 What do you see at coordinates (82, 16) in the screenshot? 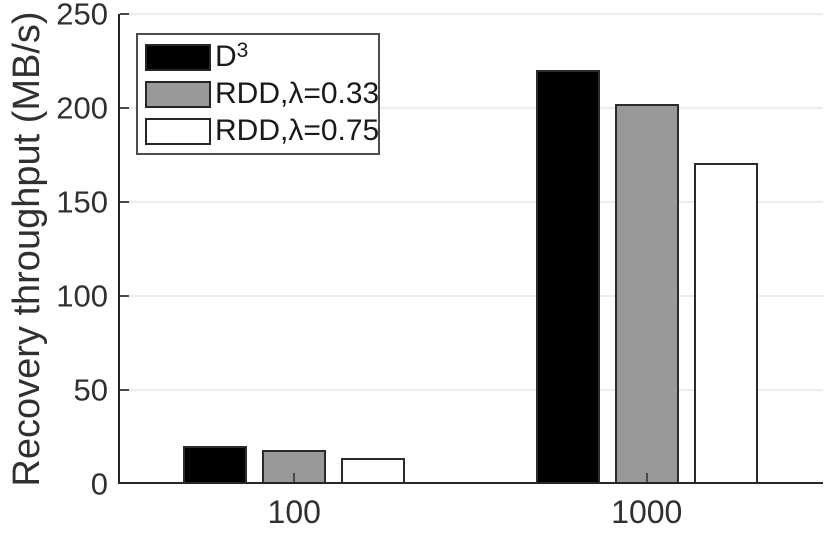
I see `y-tick-label-250: 250` at bounding box center [82, 16].